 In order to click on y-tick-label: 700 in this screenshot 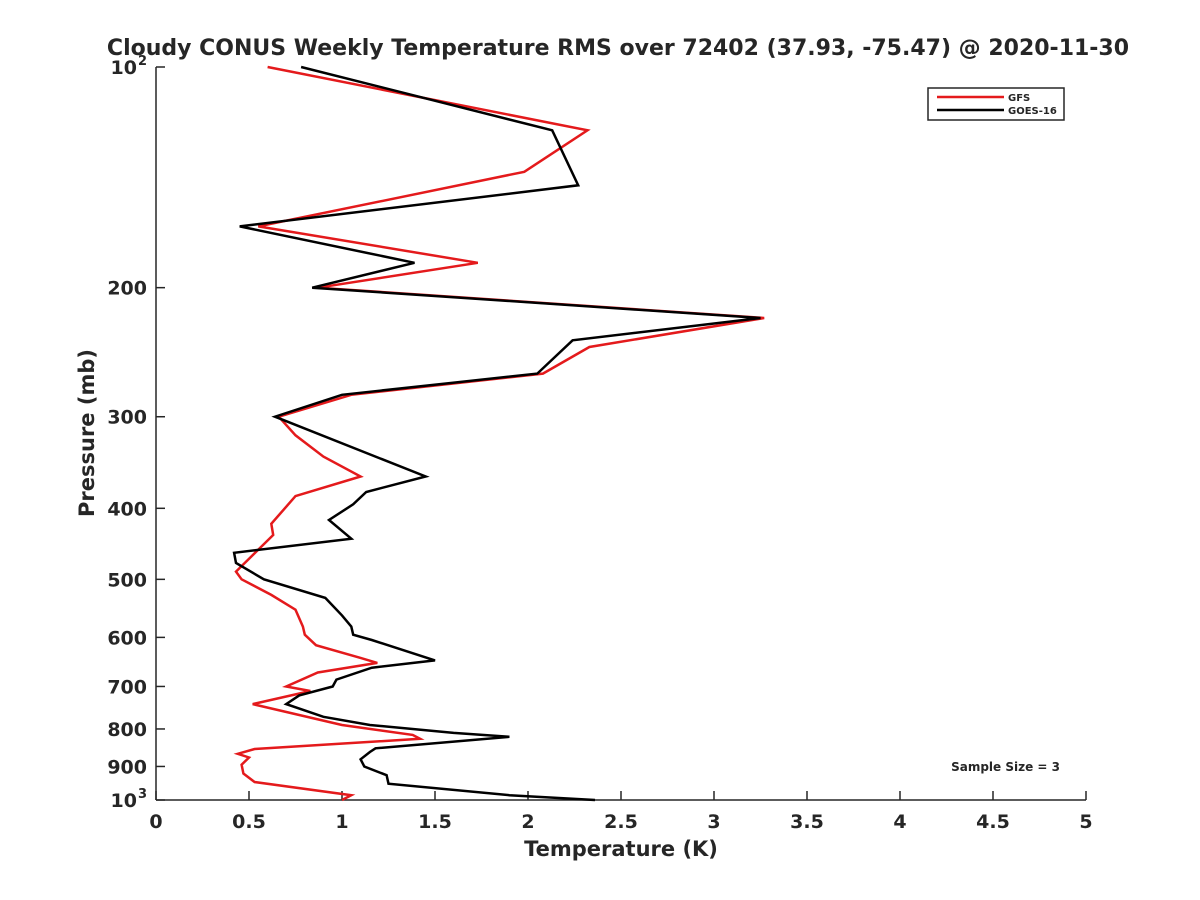, I will do `click(127, 687)`.